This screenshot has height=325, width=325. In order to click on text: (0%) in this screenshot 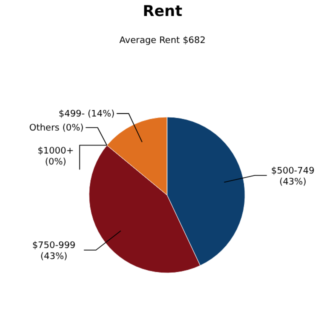, I will do `click(55, 163)`.